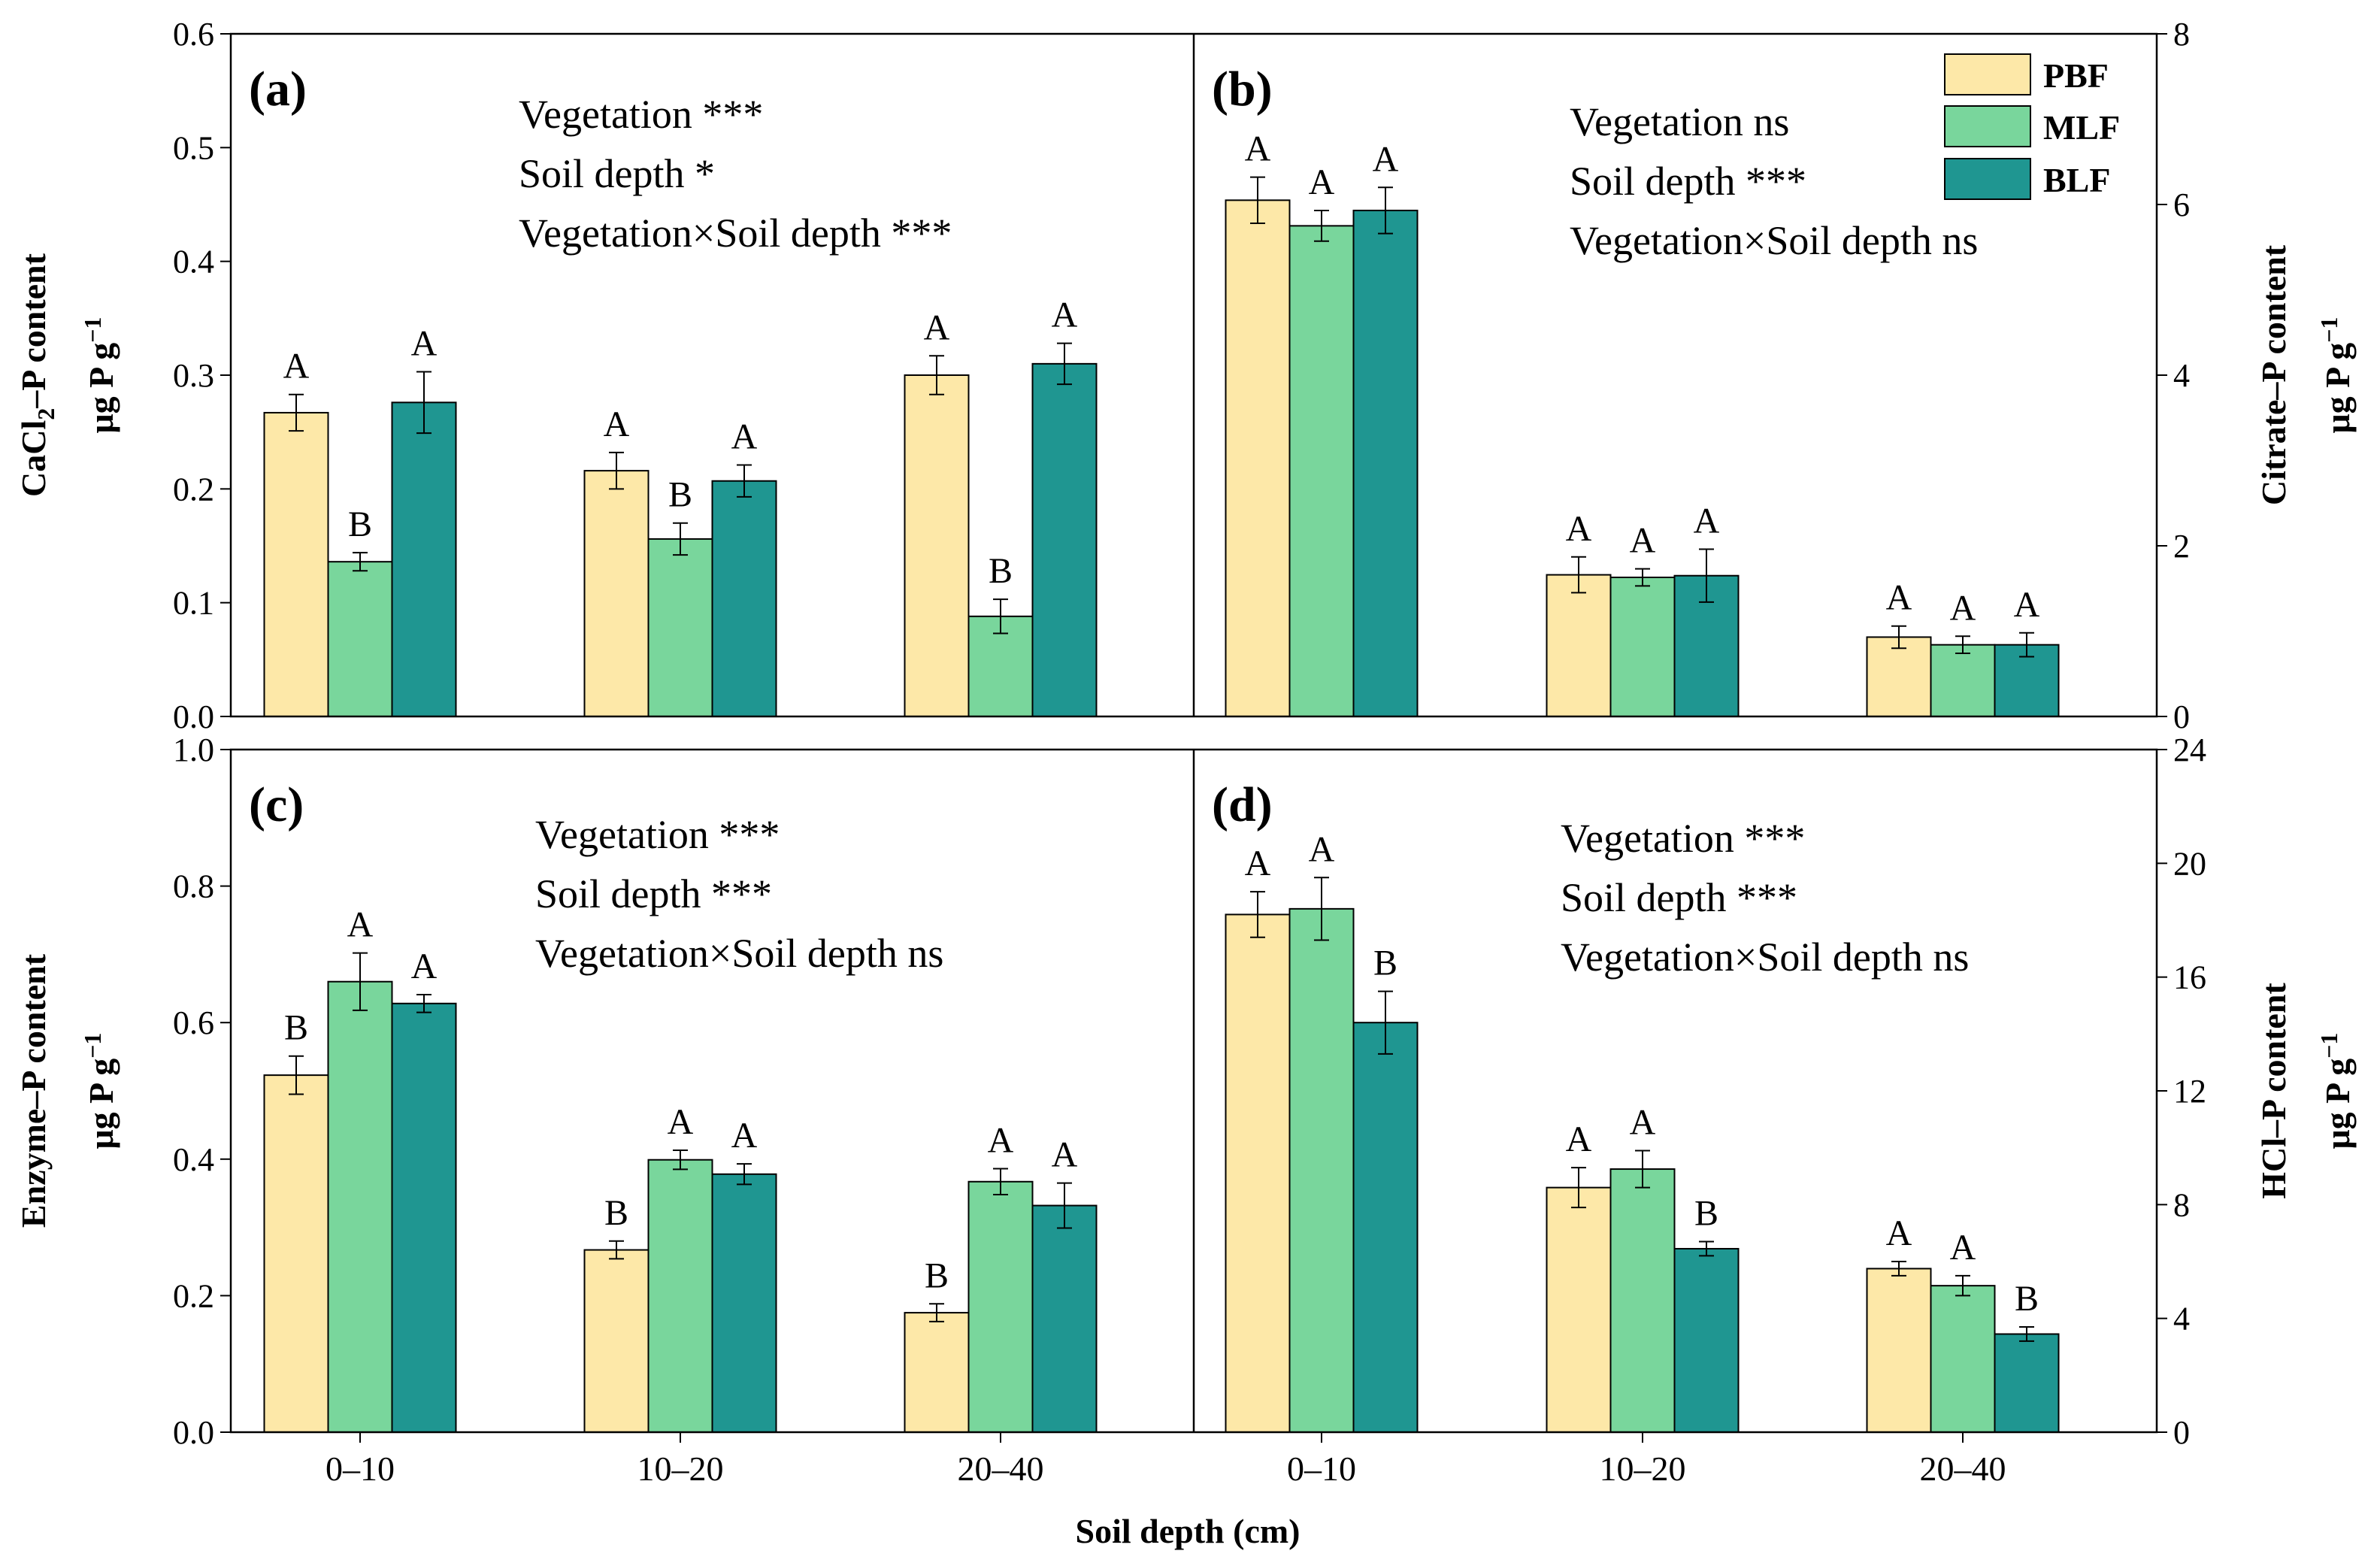 The width and height of the screenshot is (2380, 1566). I want to click on panel-a-ylabel-line2: μg P g−1, so click(99, 375).